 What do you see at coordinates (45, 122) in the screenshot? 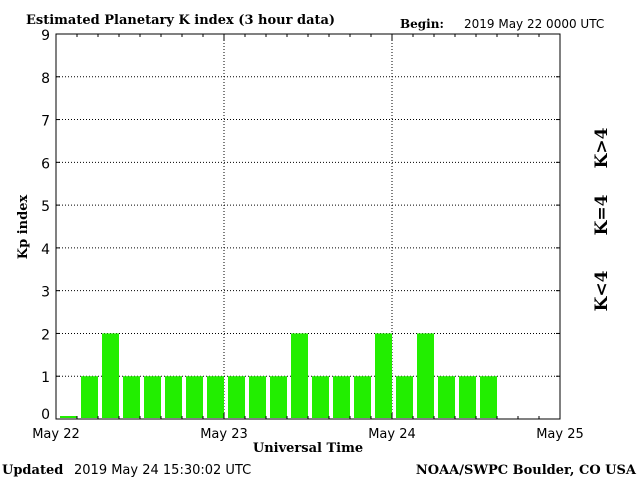
I see `y-tick-label: 7` at bounding box center [45, 122].